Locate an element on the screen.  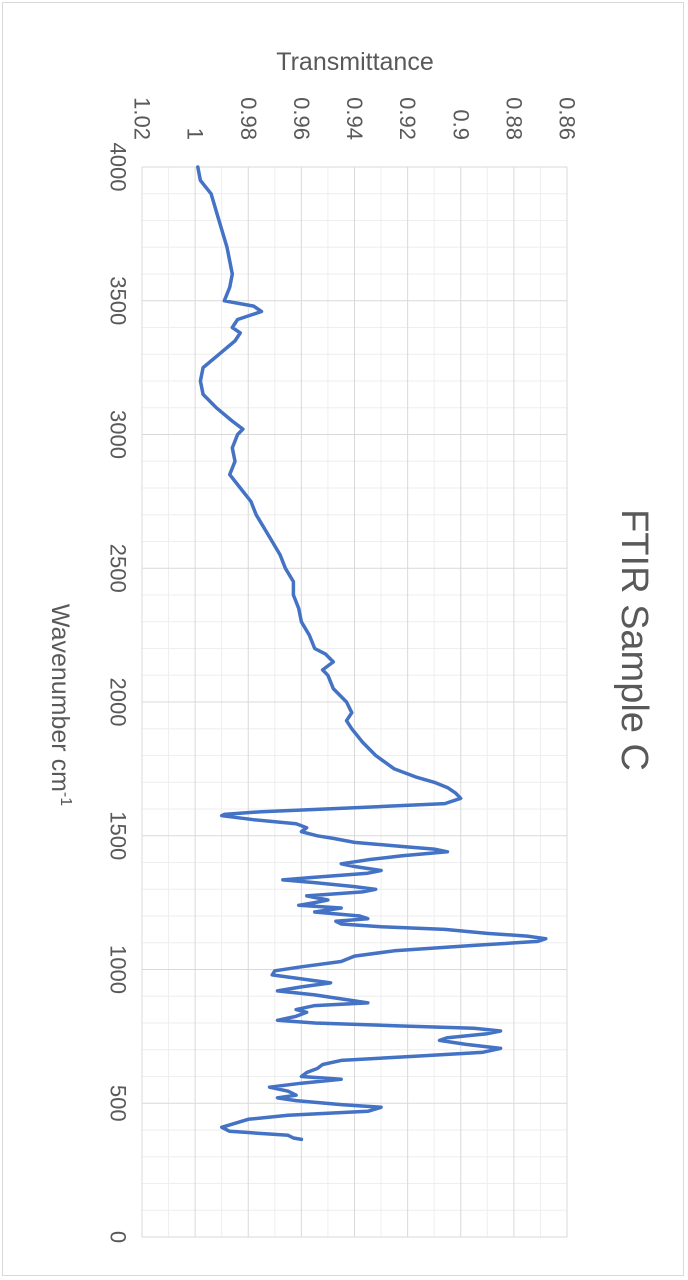
y-tick-label: 0.88 is located at coordinates (513, 118).